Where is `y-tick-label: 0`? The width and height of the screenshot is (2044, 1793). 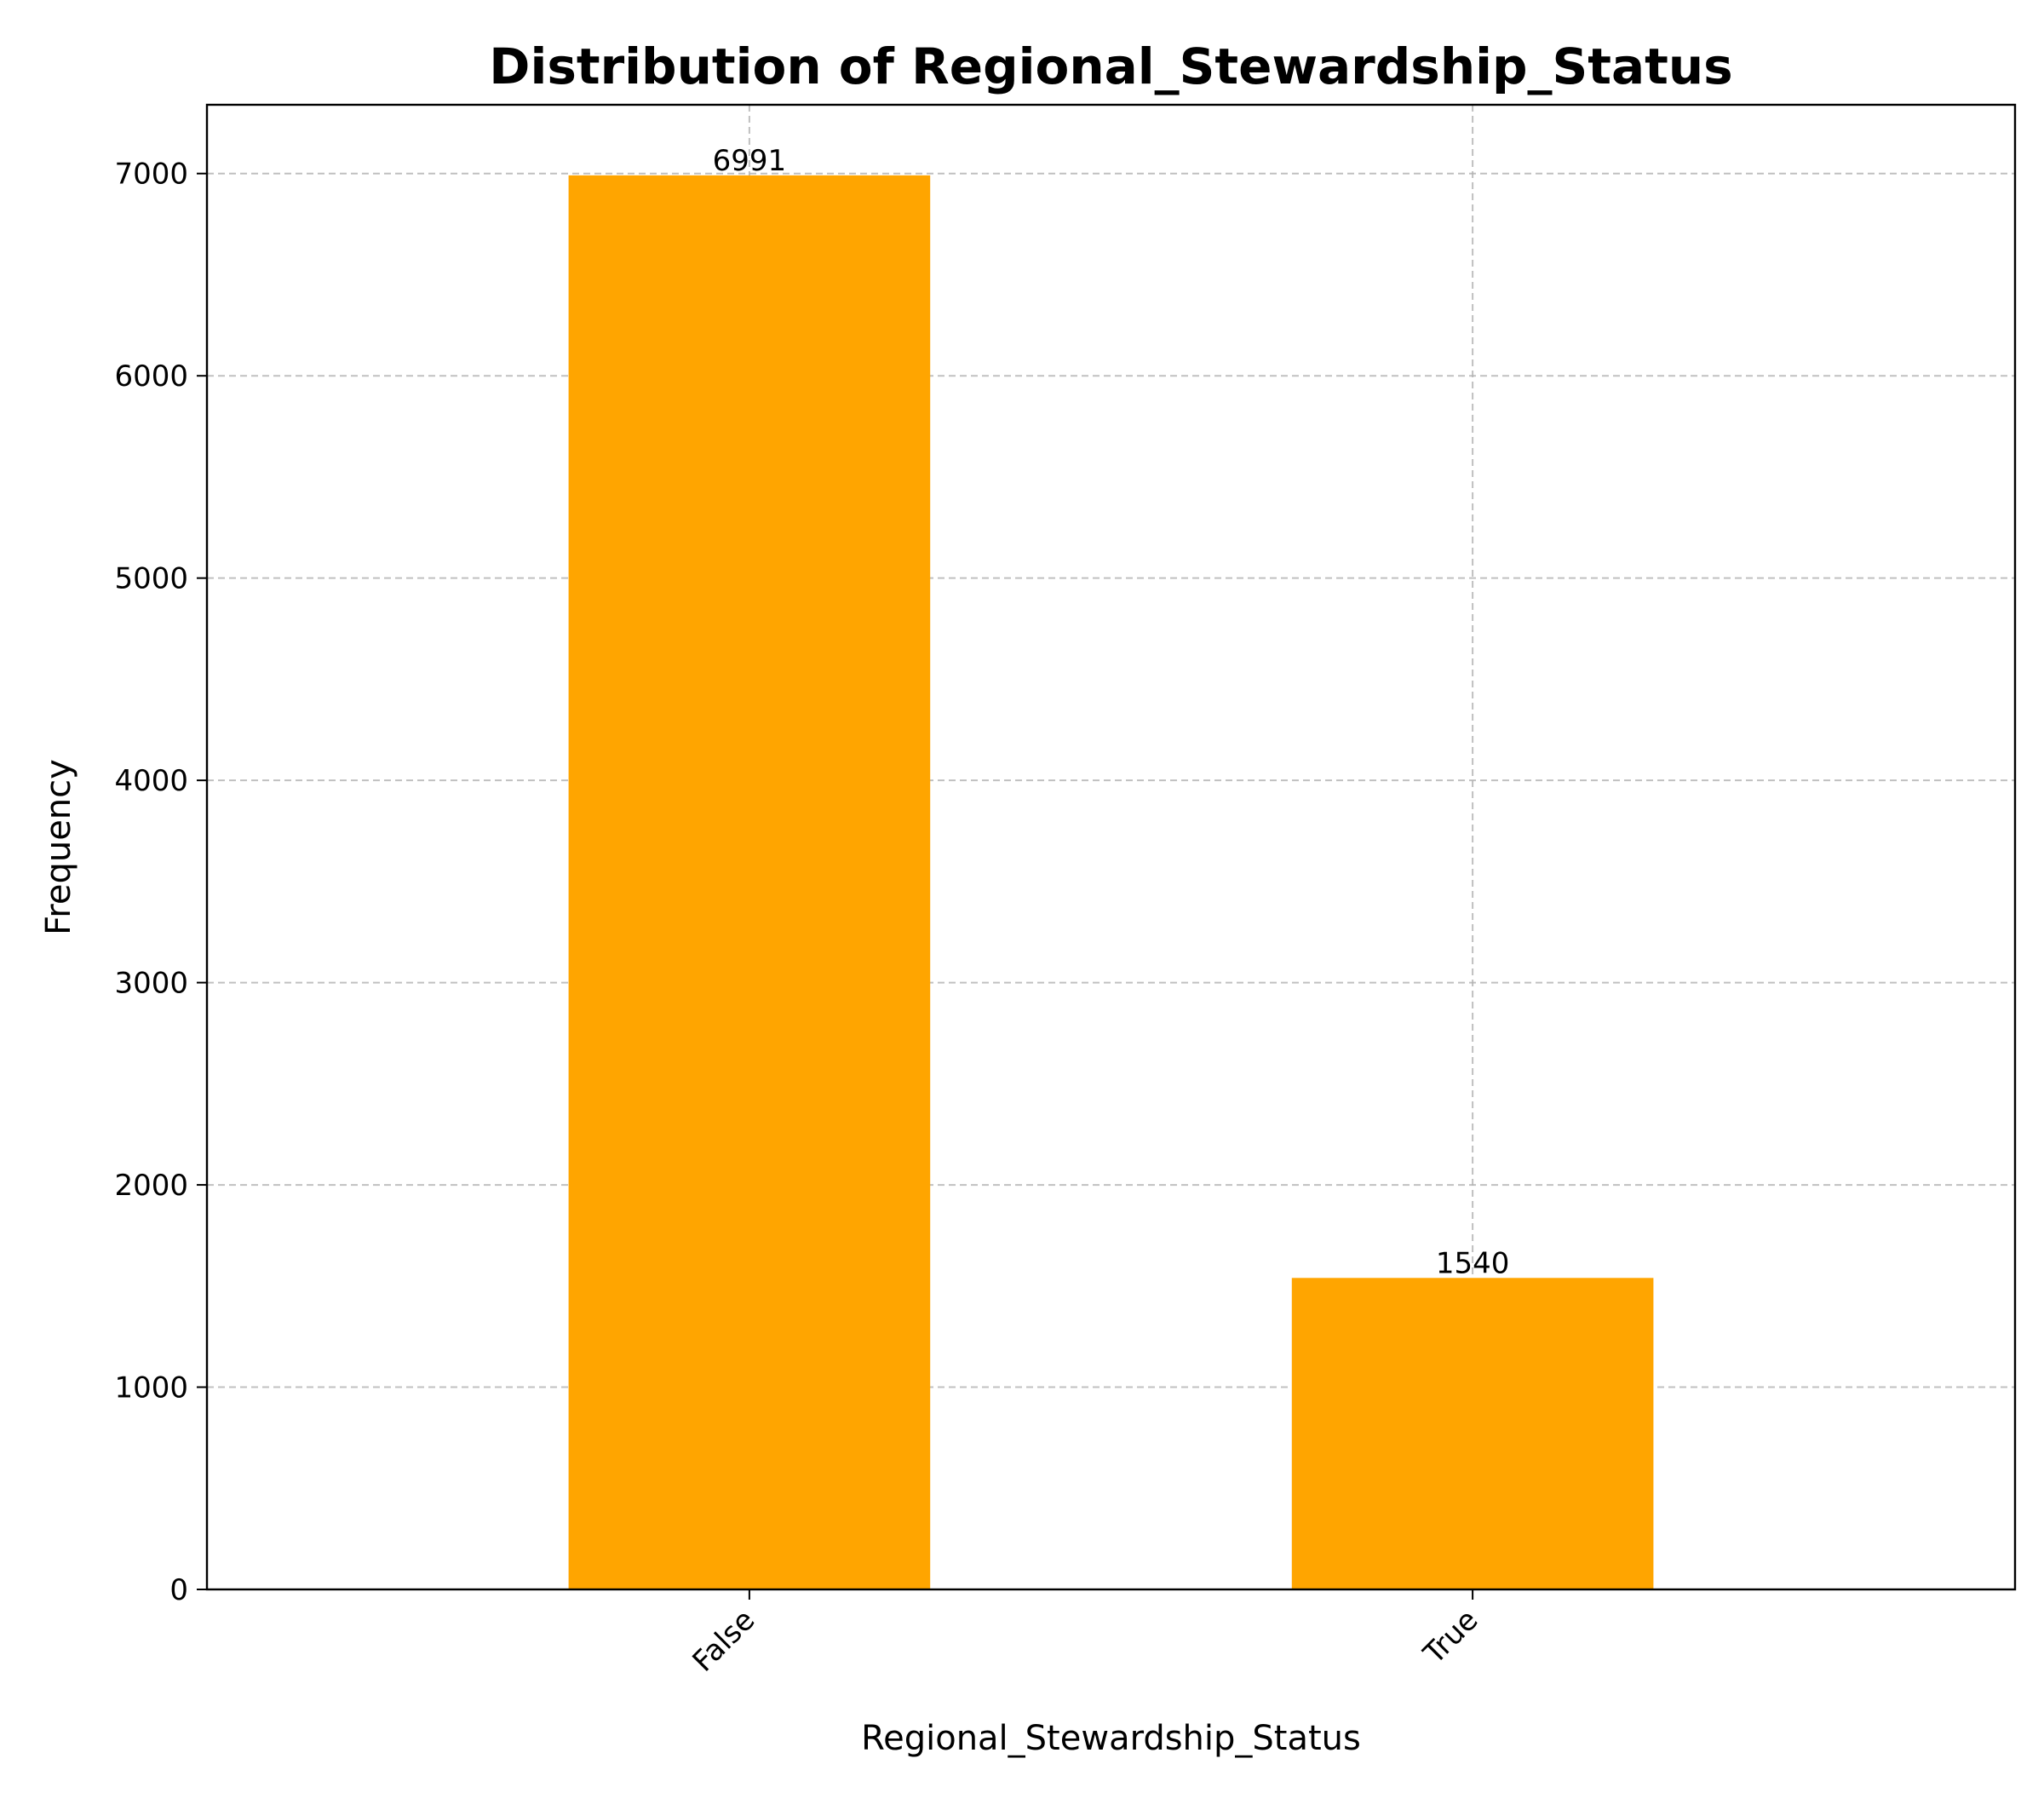
y-tick-label: 0 is located at coordinates (178, 1590).